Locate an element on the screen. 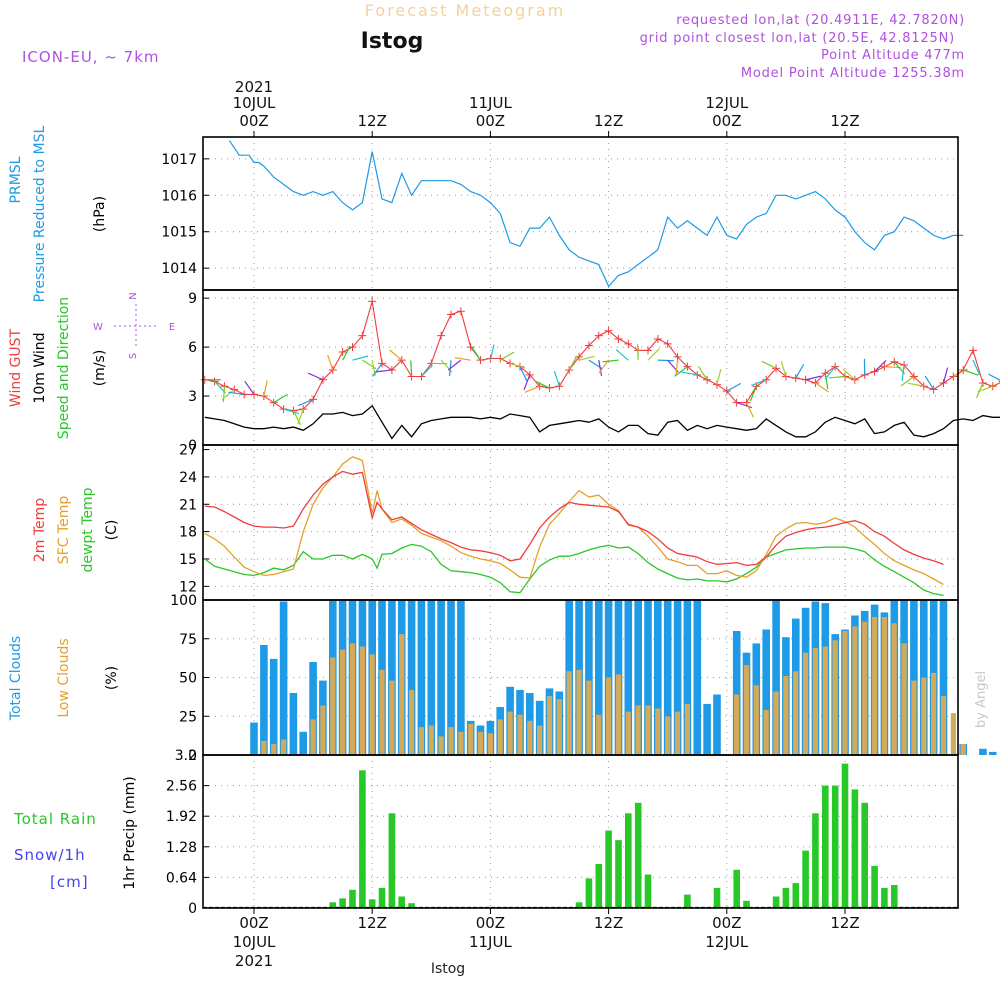 This screenshot has height=1004, width=1000. top-time-label: 11JUL is located at coordinates (490, 103).